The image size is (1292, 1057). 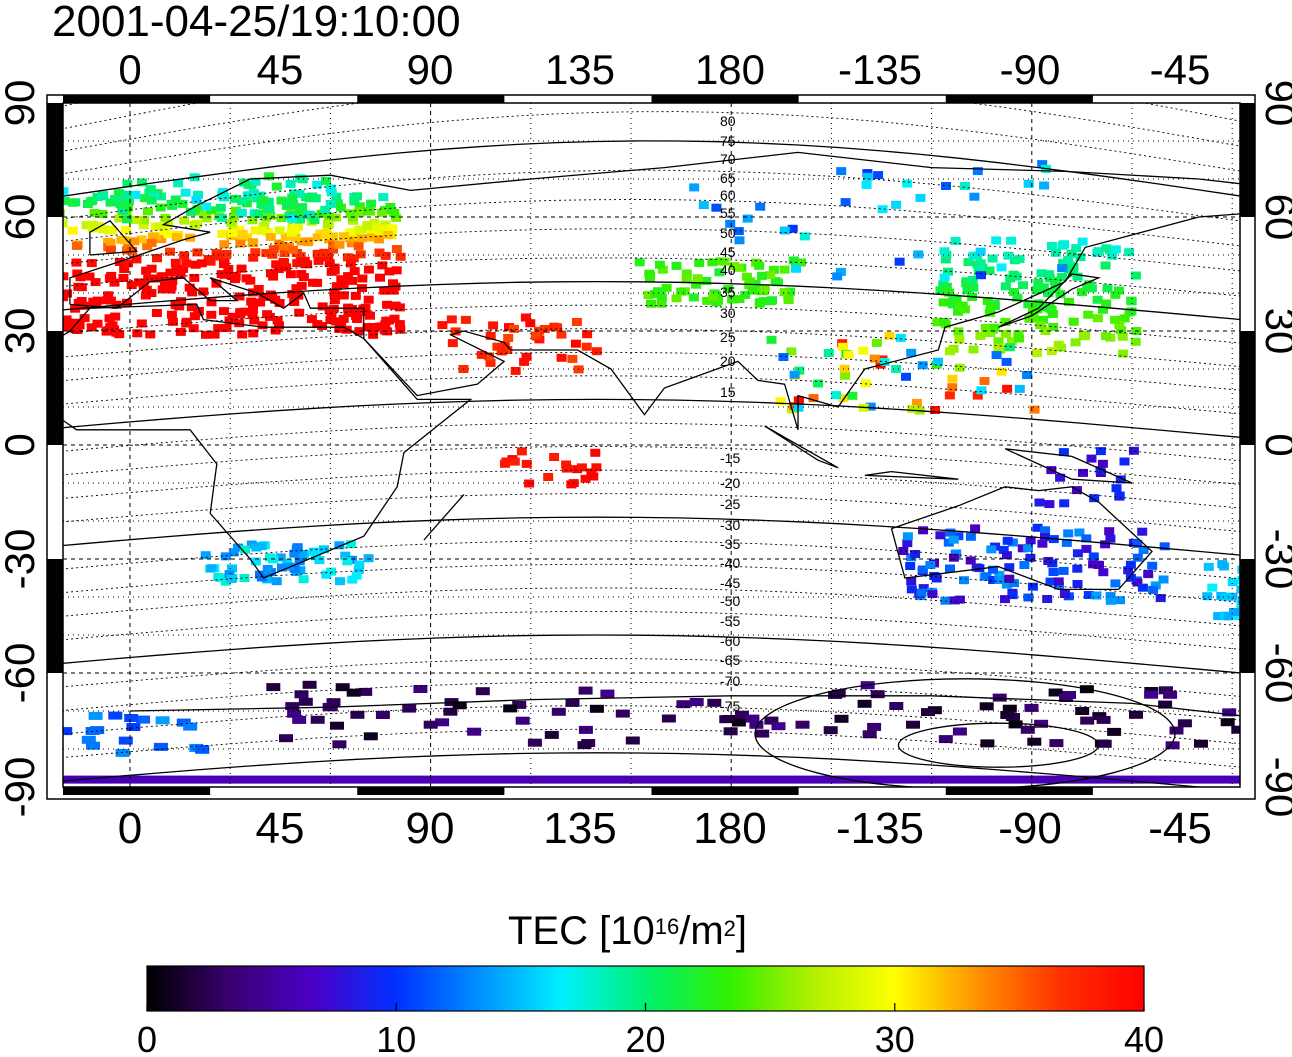 What do you see at coordinates (21, 217) in the screenshot?
I see `left-lat-label: 60` at bounding box center [21, 217].